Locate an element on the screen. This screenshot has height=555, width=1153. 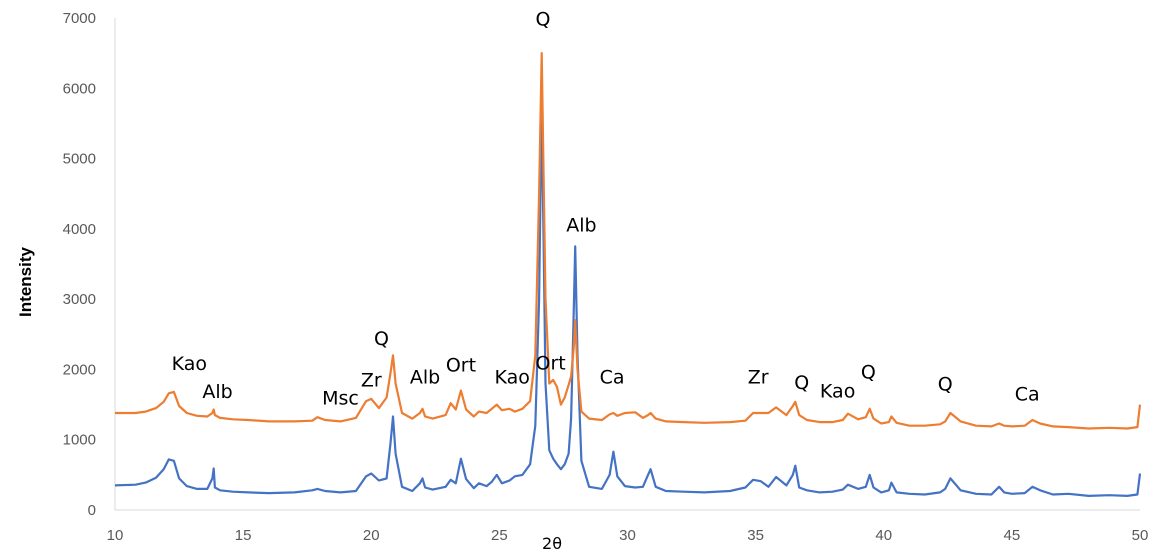
x-tick-label: 15 is located at coordinates (243, 535).